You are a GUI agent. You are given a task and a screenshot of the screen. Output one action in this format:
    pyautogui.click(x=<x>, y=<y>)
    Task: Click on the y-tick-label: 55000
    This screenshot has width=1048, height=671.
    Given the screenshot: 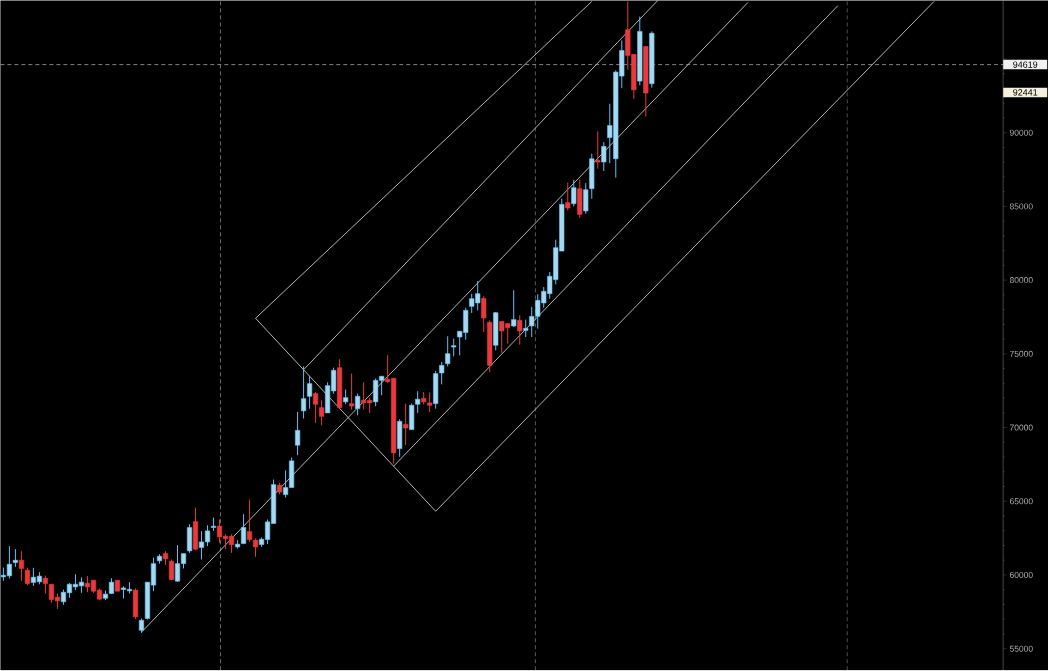 What is the action you would take?
    pyautogui.click(x=1021, y=648)
    